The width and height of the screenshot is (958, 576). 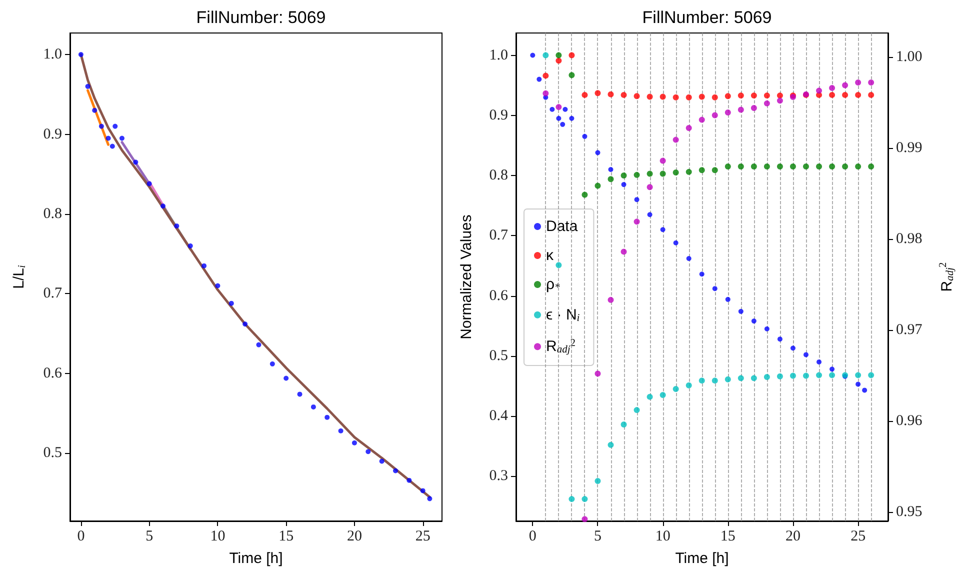 I want to click on y2-axis-title: Radj2, so click(x=947, y=277).